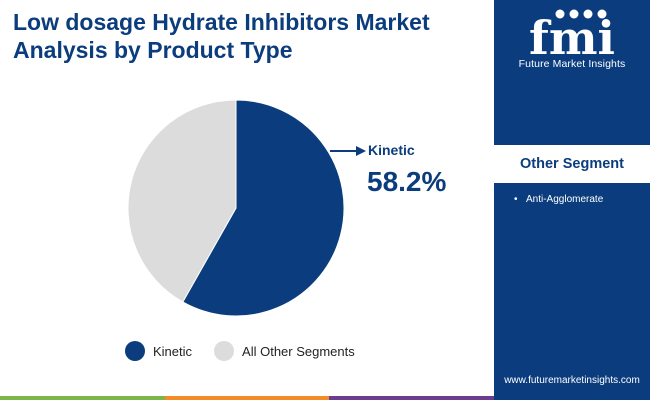 The height and width of the screenshot is (400, 650). I want to click on logo-letters: fmi, so click(572, 34).